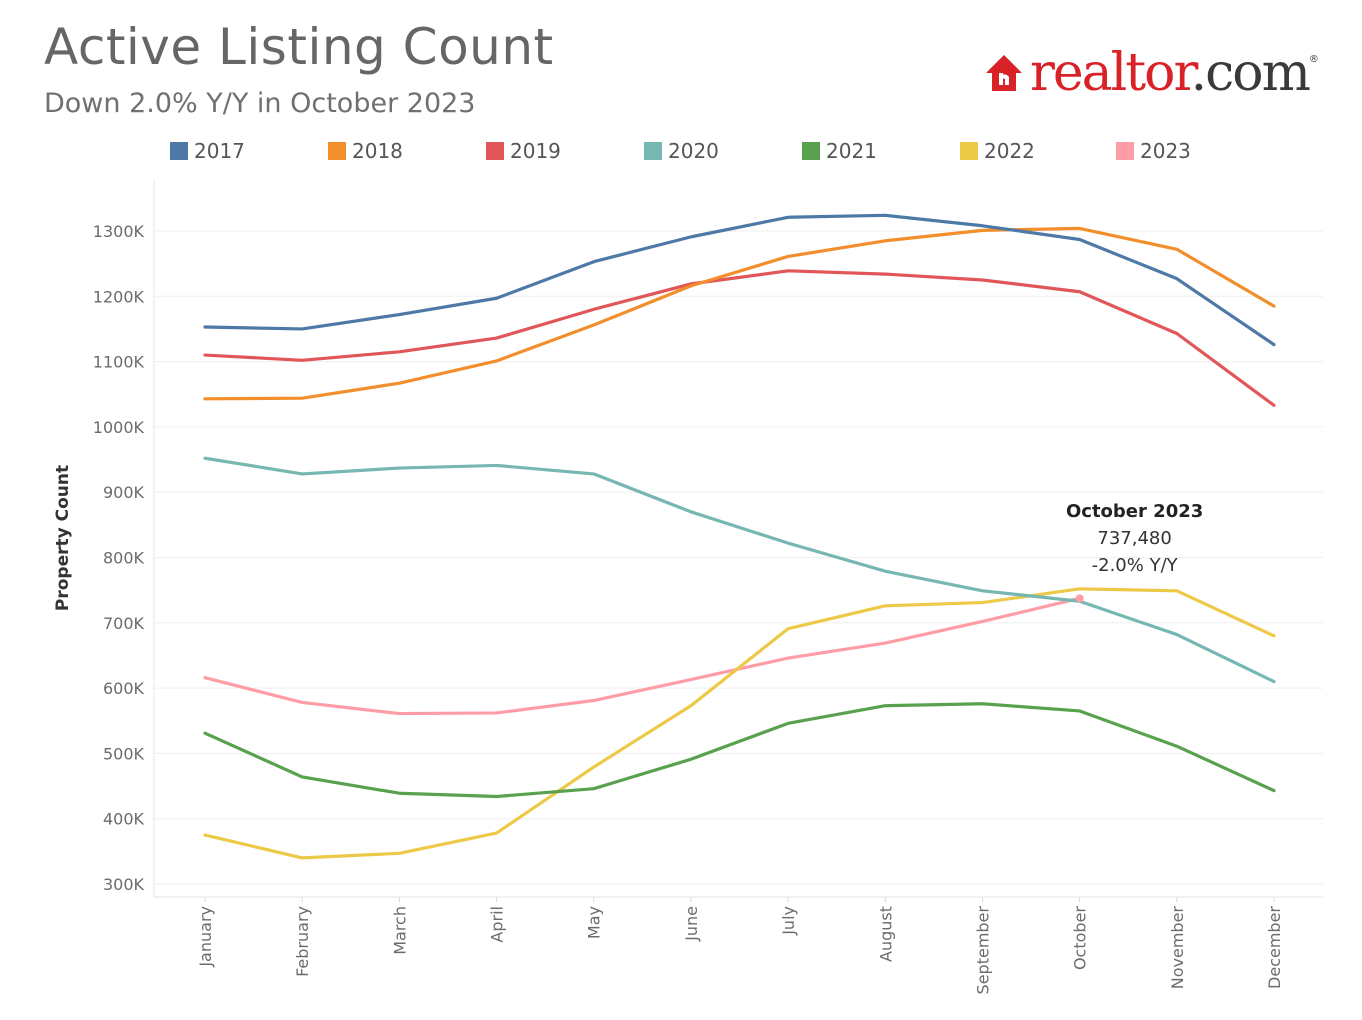 Image resolution: width=1362 pixels, height=1020 pixels. What do you see at coordinates (1165, 151) in the screenshot?
I see `legend-label-2023: 2023` at bounding box center [1165, 151].